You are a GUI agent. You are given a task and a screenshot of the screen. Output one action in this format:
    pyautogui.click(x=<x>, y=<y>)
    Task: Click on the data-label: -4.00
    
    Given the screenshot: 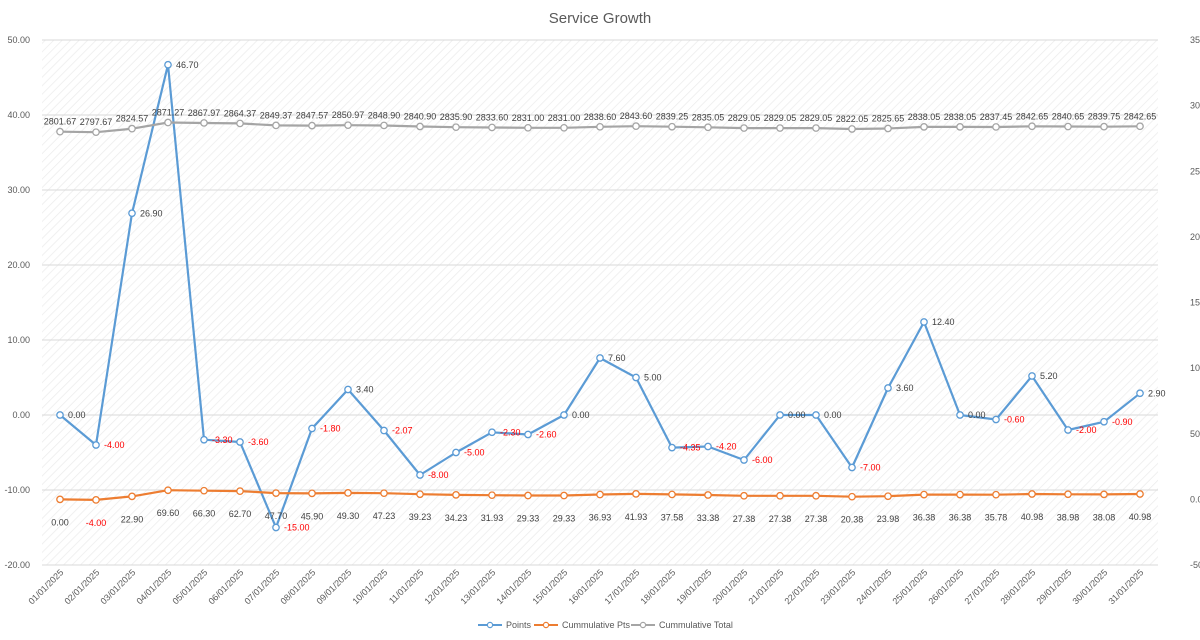 What is the action you would take?
    pyautogui.click(x=96, y=523)
    